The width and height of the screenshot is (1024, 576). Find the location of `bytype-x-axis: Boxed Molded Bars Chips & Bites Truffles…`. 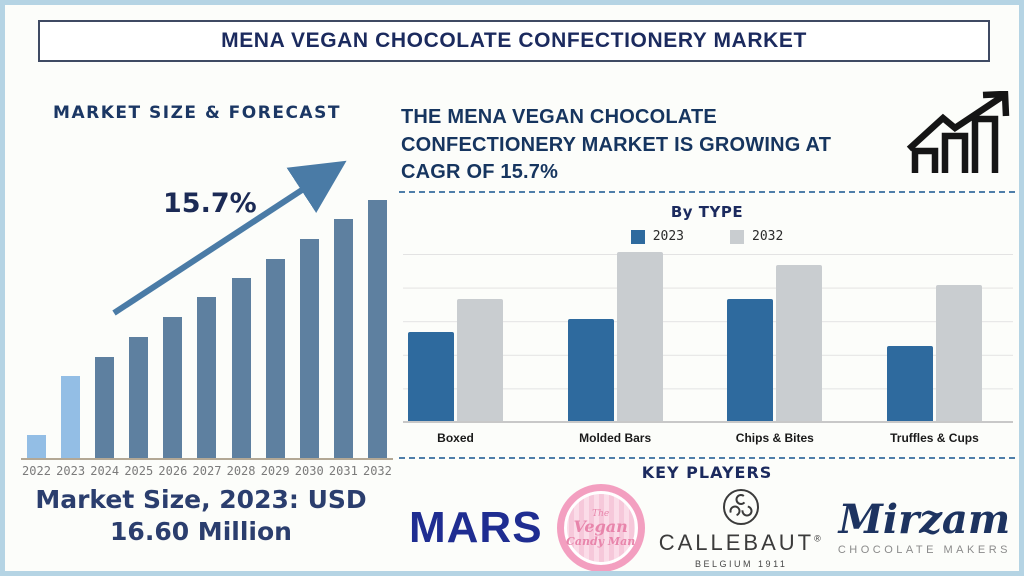

bytype-x-axis: Boxed Molded Bars Chips & Bites Truffles… is located at coordinates (695, 438).